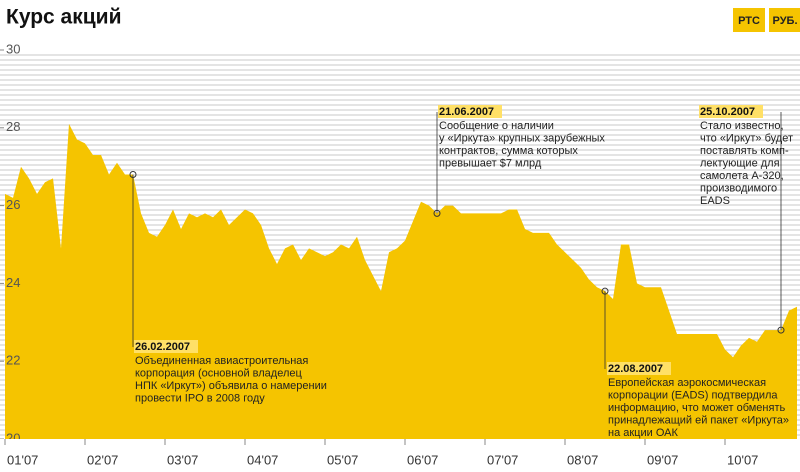 The height and width of the screenshot is (472, 800). What do you see at coordinates (746, 138) in the screenshot?
I see `annotation-text: что «Иркут» будет` at bounding box center [746, 138].